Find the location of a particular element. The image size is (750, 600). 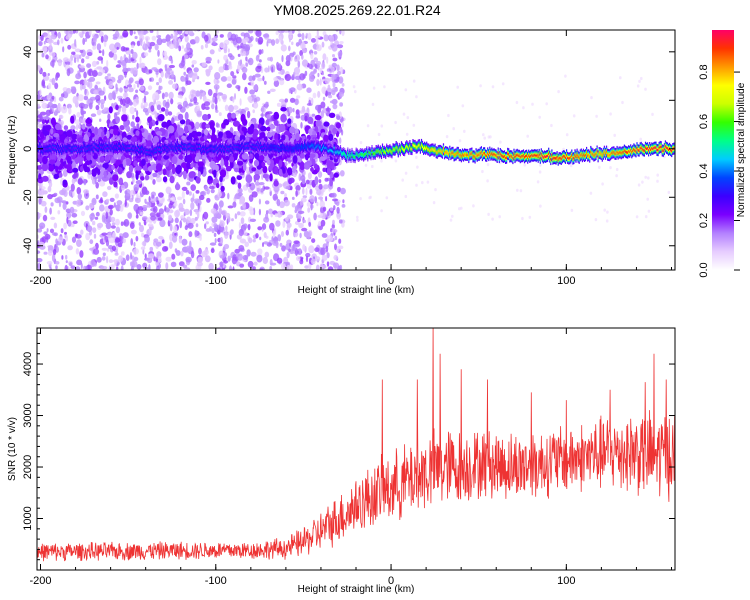

figure-title: YM08.2025.269.22.01.R24 is located at coordinates (357, 10).